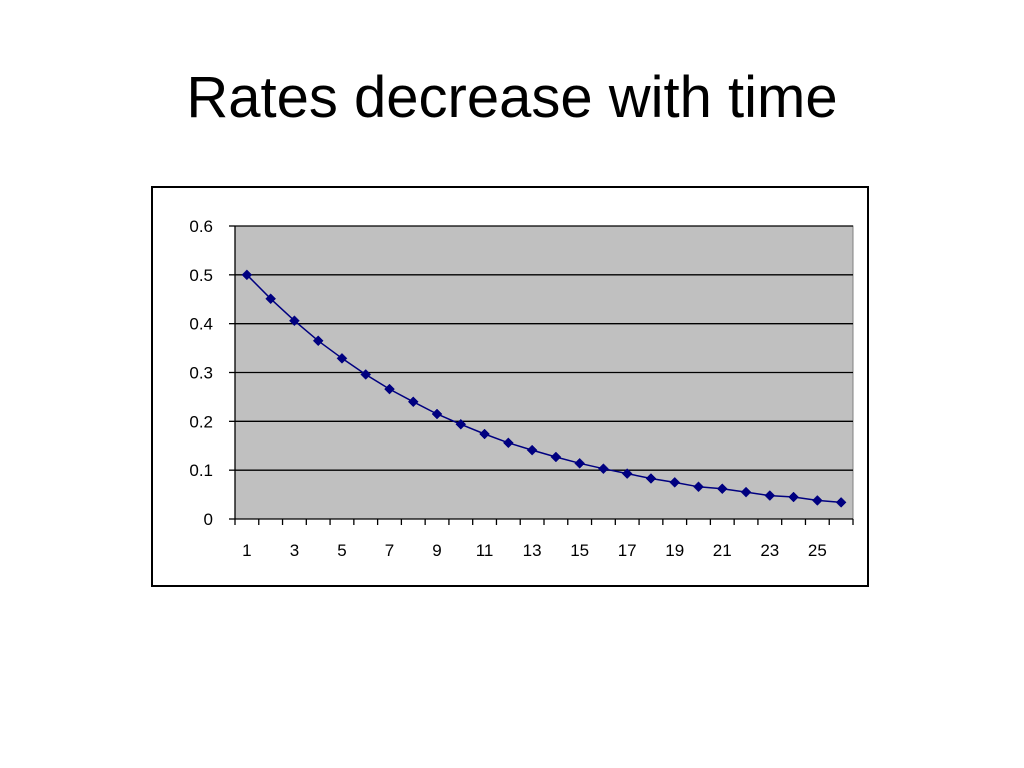  I want to click on x-tick-label: 11, so click(485, 550).